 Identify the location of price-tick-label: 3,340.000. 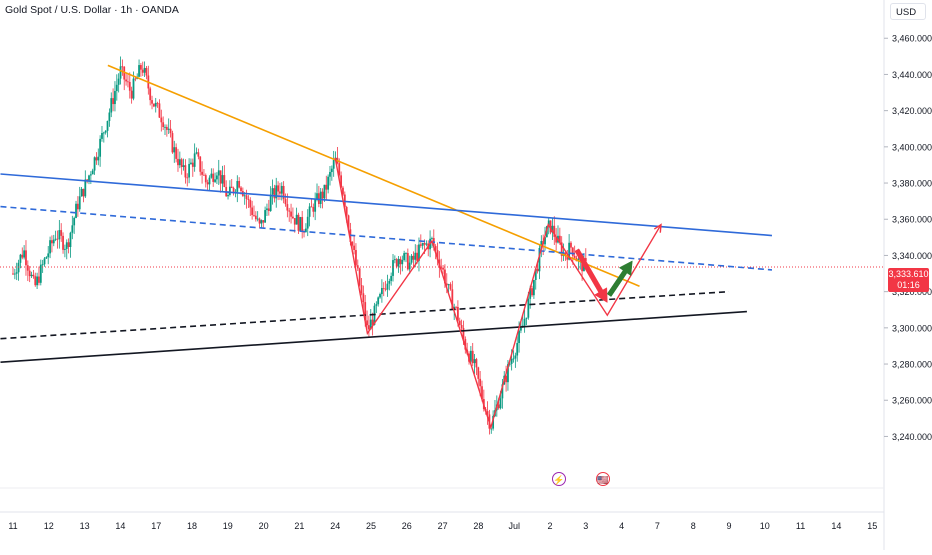
(912, 256).